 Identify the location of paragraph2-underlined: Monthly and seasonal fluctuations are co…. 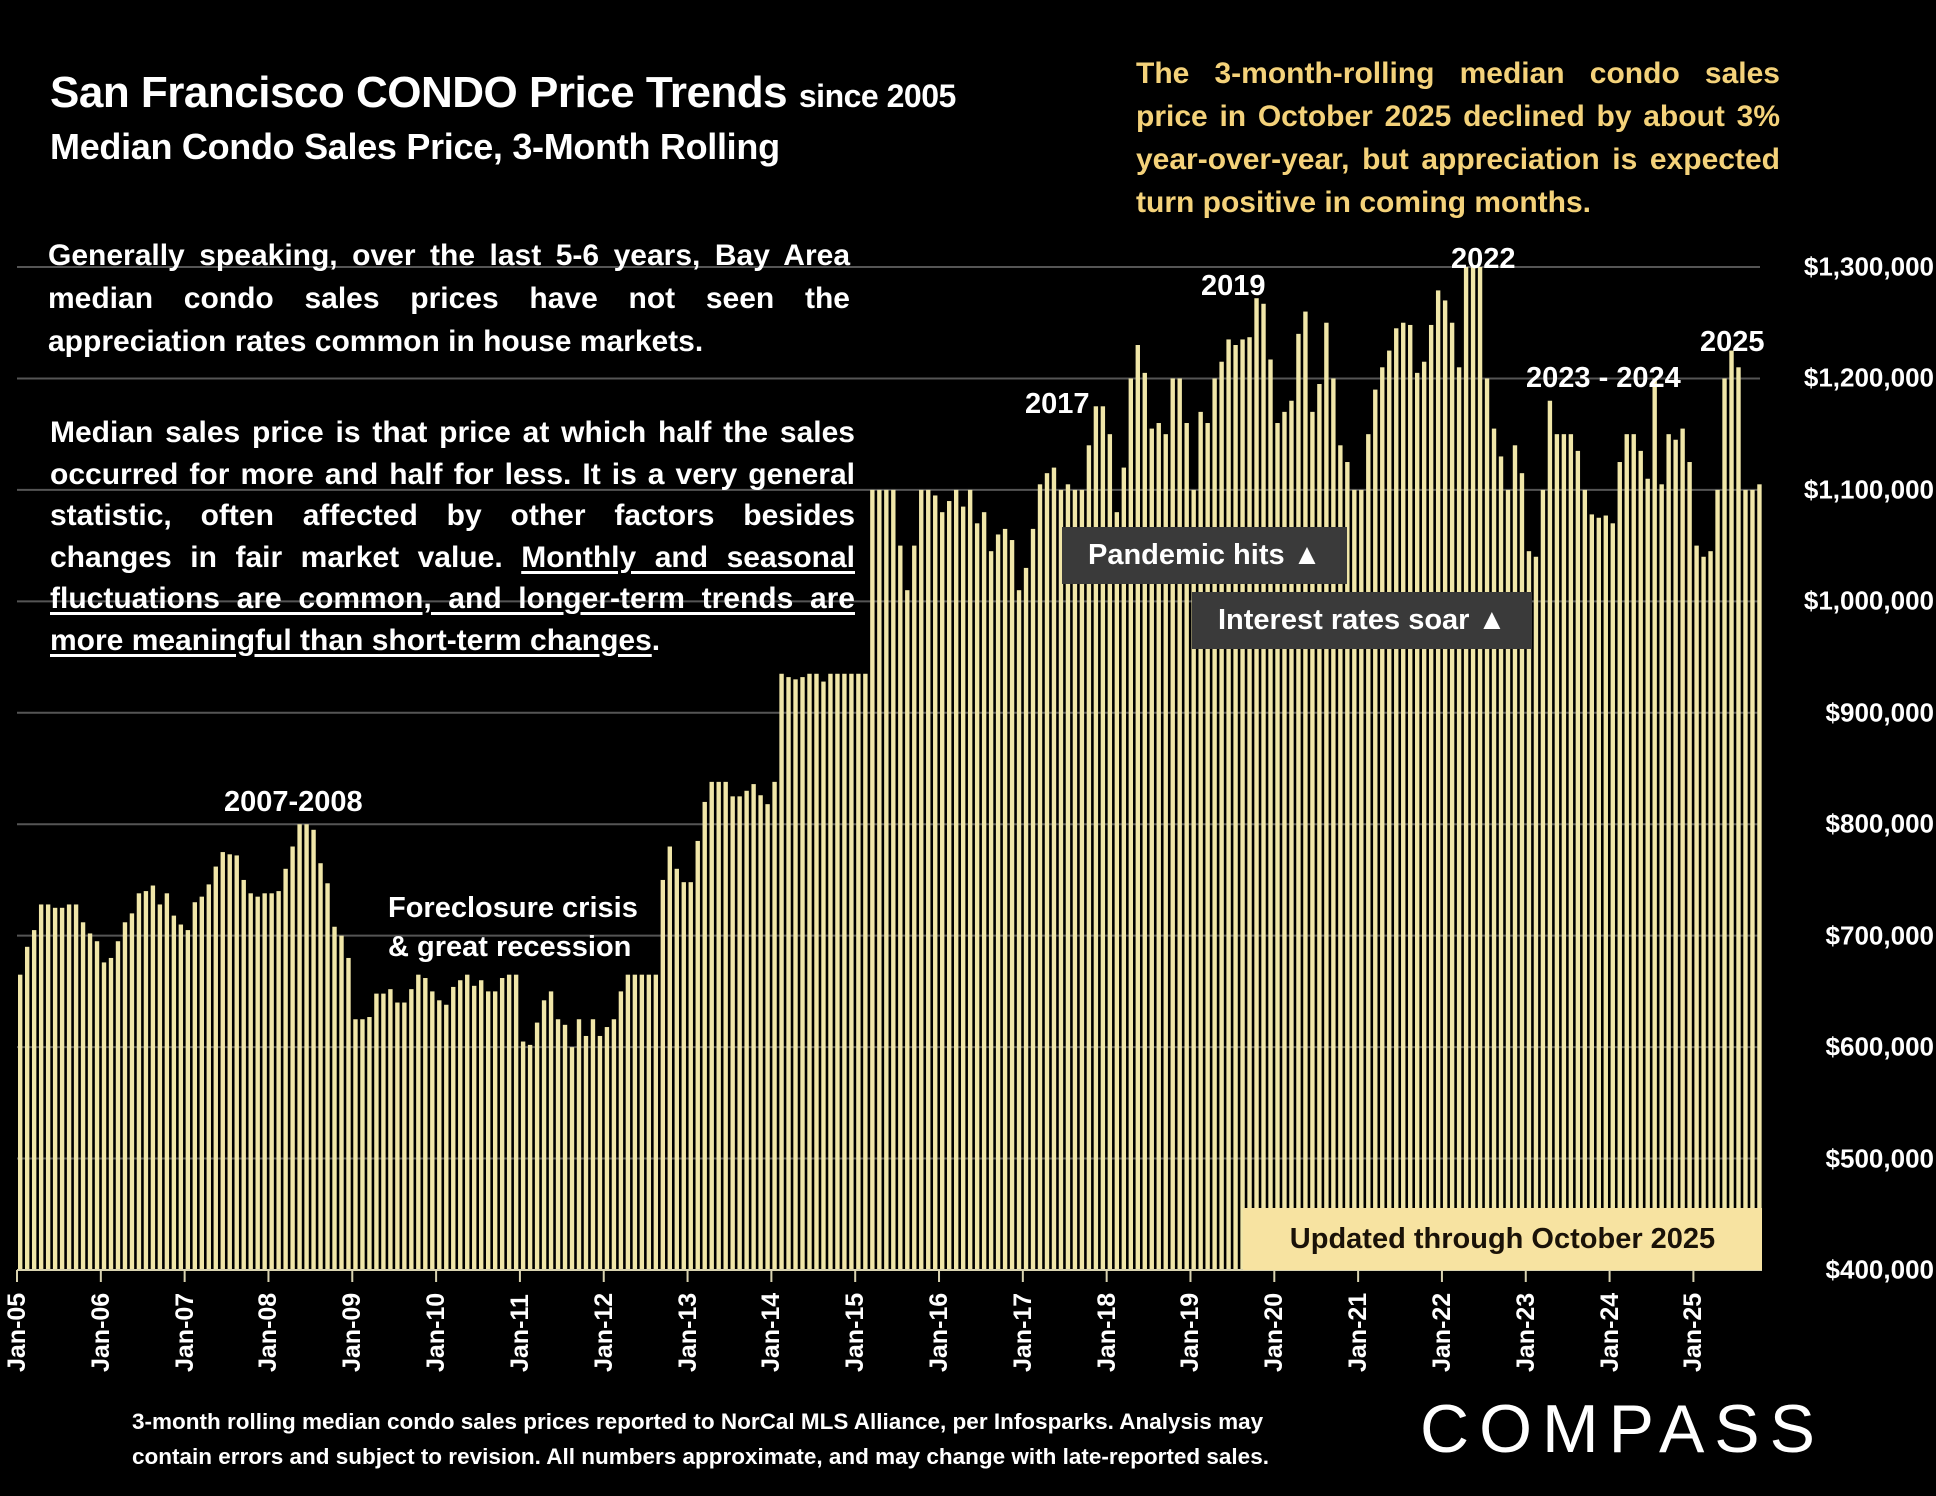
(452, 598).